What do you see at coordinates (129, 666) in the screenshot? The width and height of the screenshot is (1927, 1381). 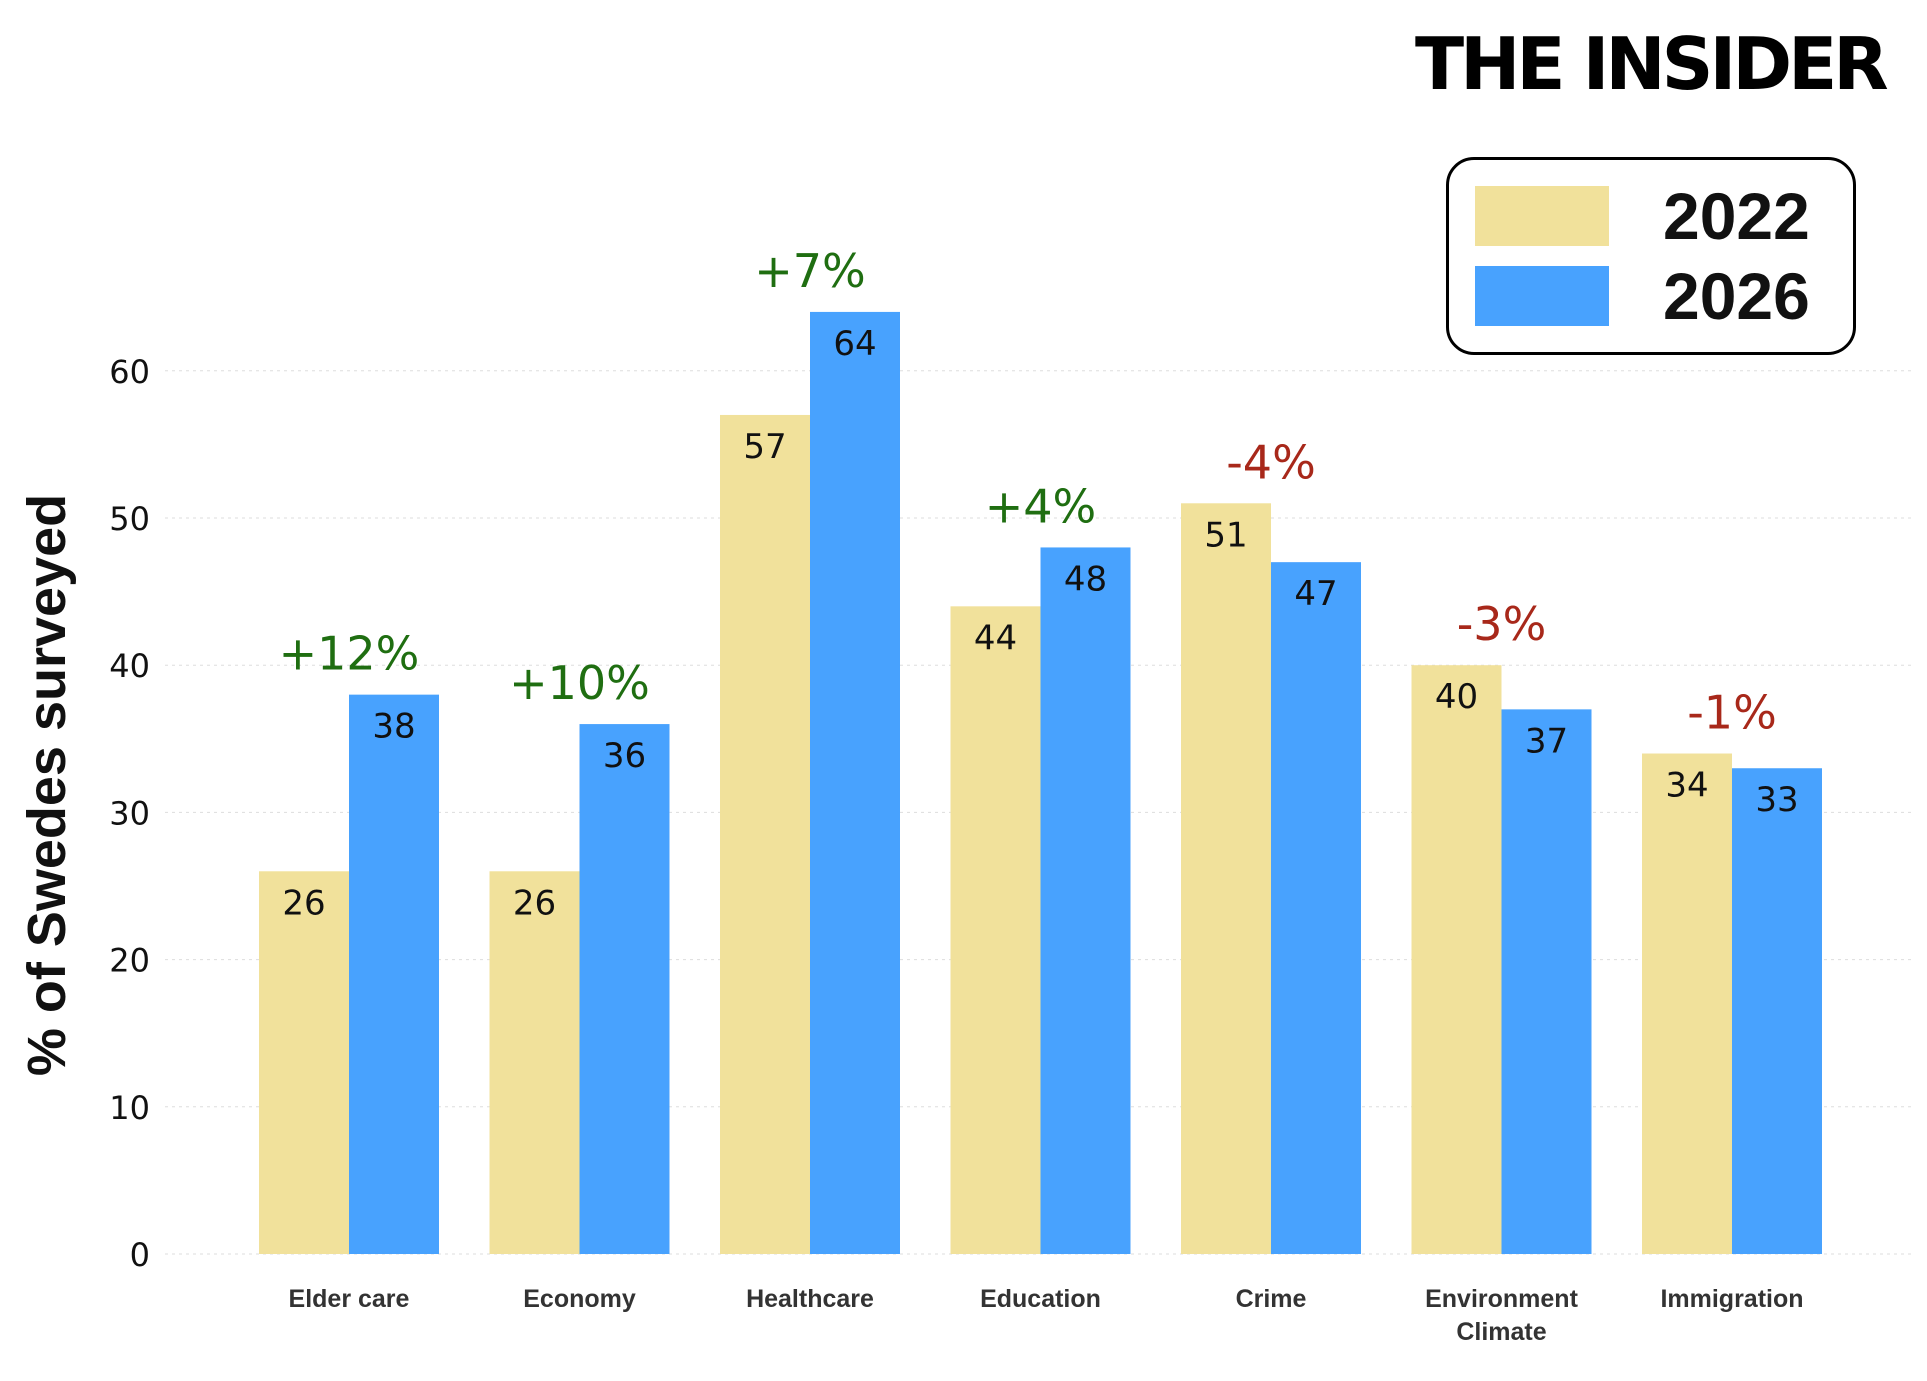 I see `y-tick-label: 40` at bounding box center [129, 666].